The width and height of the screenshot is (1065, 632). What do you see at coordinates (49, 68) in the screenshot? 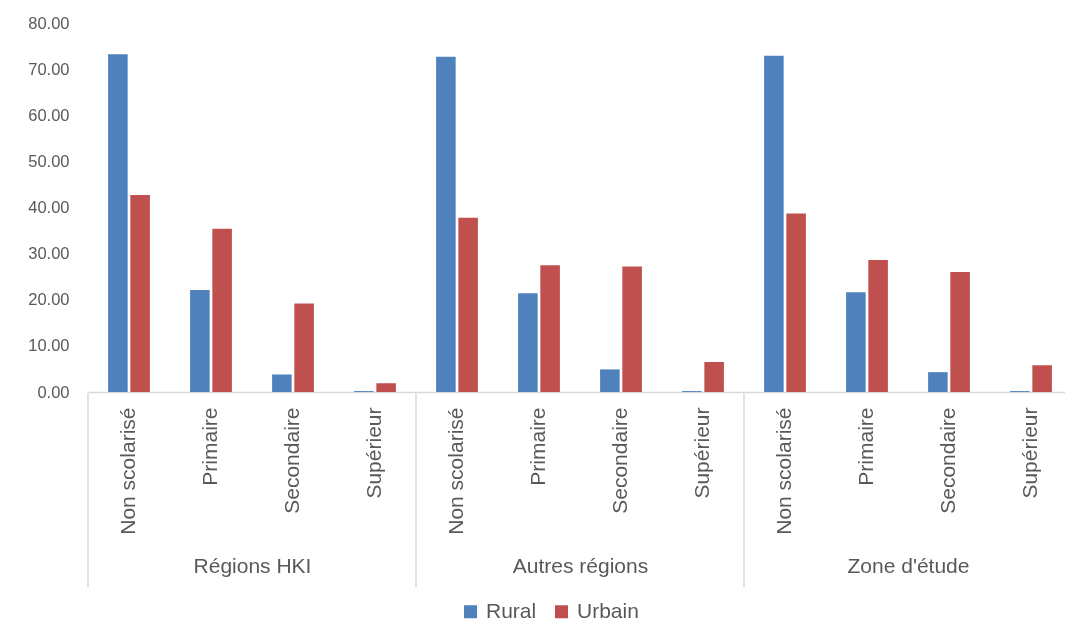
I see `y-tick-label: 70.00` at bounding box center [49, 68].